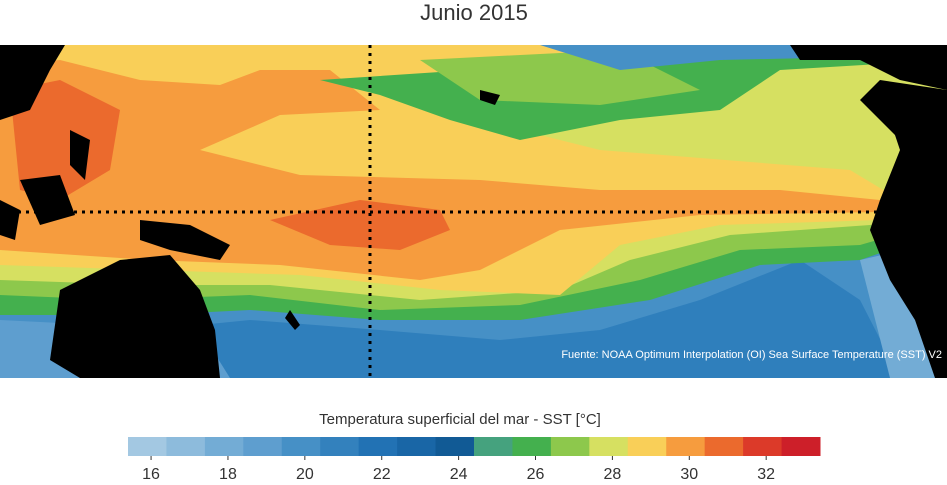 The height and width of the screenshot is (485, 947). What do you see at coordinates (474, 460) in the screenshot?
I see `colorbar: 16 18 20 22 24 26 28 30 32` at bounding box center [474, 460].